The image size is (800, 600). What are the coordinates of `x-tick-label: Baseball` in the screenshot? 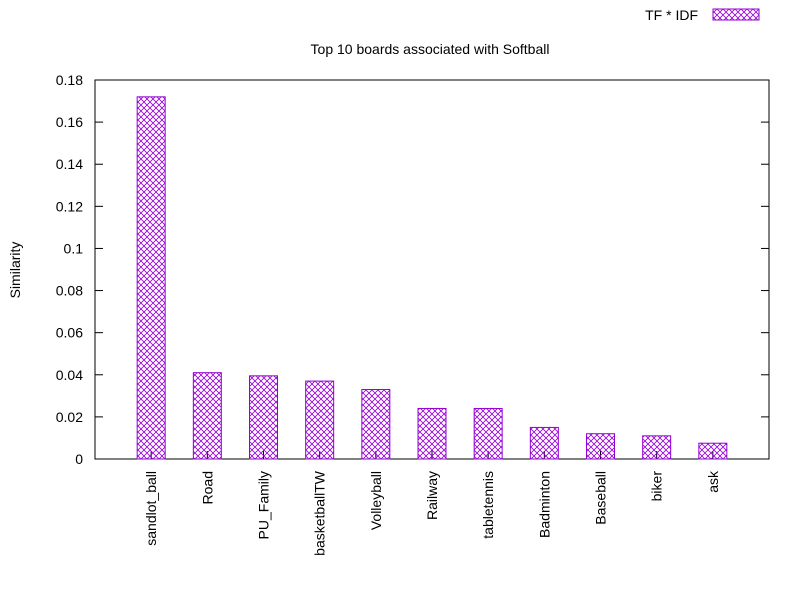 It's located at (601, 498).